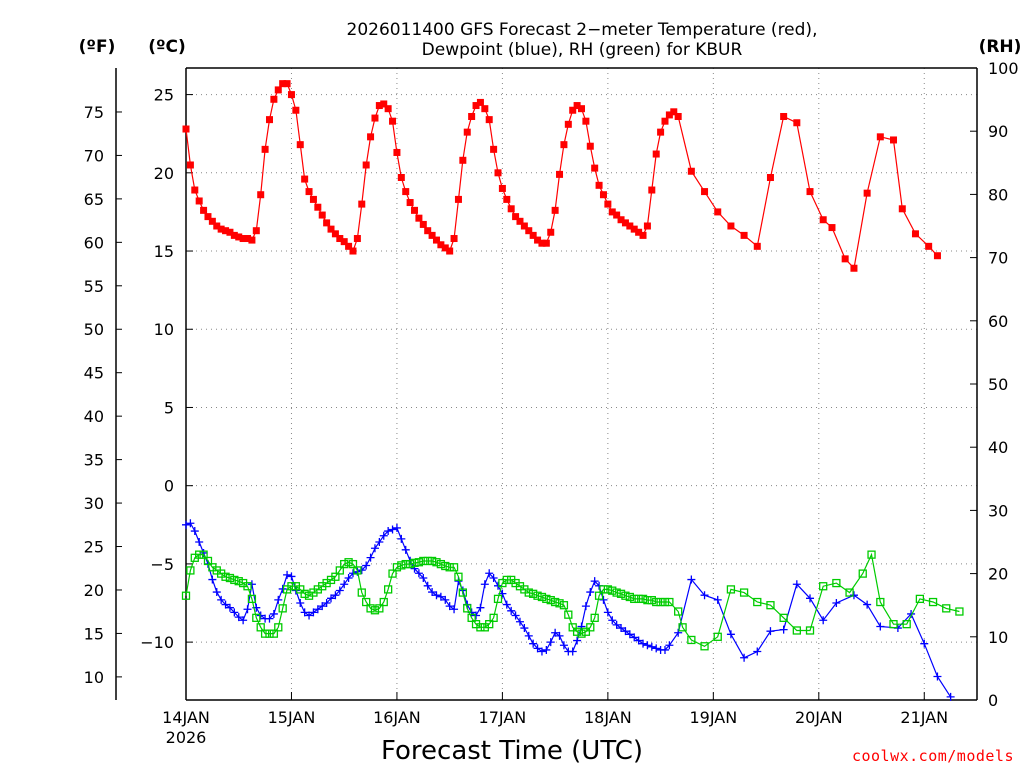 Image resolution: width=1024 pixels, height=773 pixels. What do you see at coordinates (94, 677) in the screenshot?
I see `fahrenheit-tick-label: 10` at bounding box center [94, 677].